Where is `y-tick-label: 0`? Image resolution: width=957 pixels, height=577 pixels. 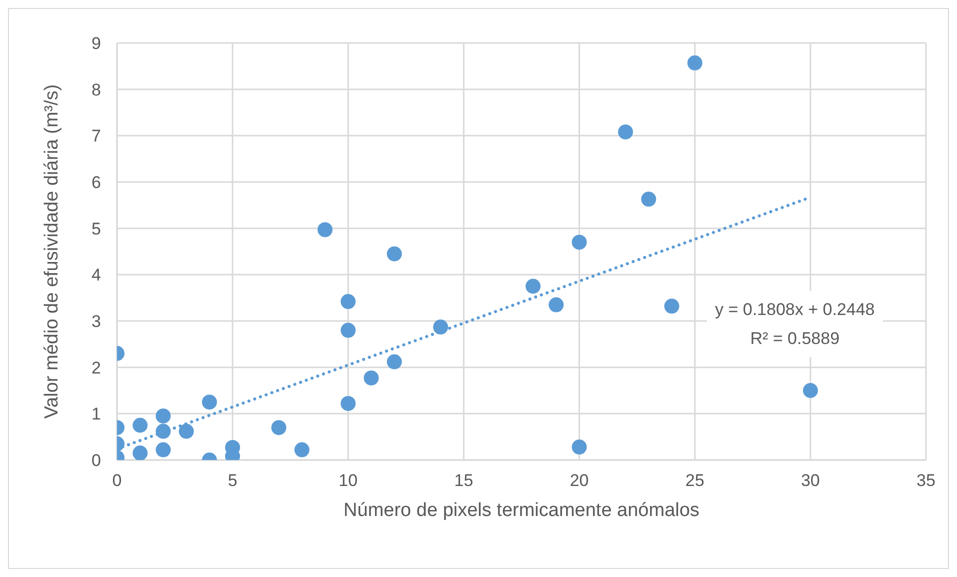 y-tick-label: 0 is located at coordinates (96, 460).